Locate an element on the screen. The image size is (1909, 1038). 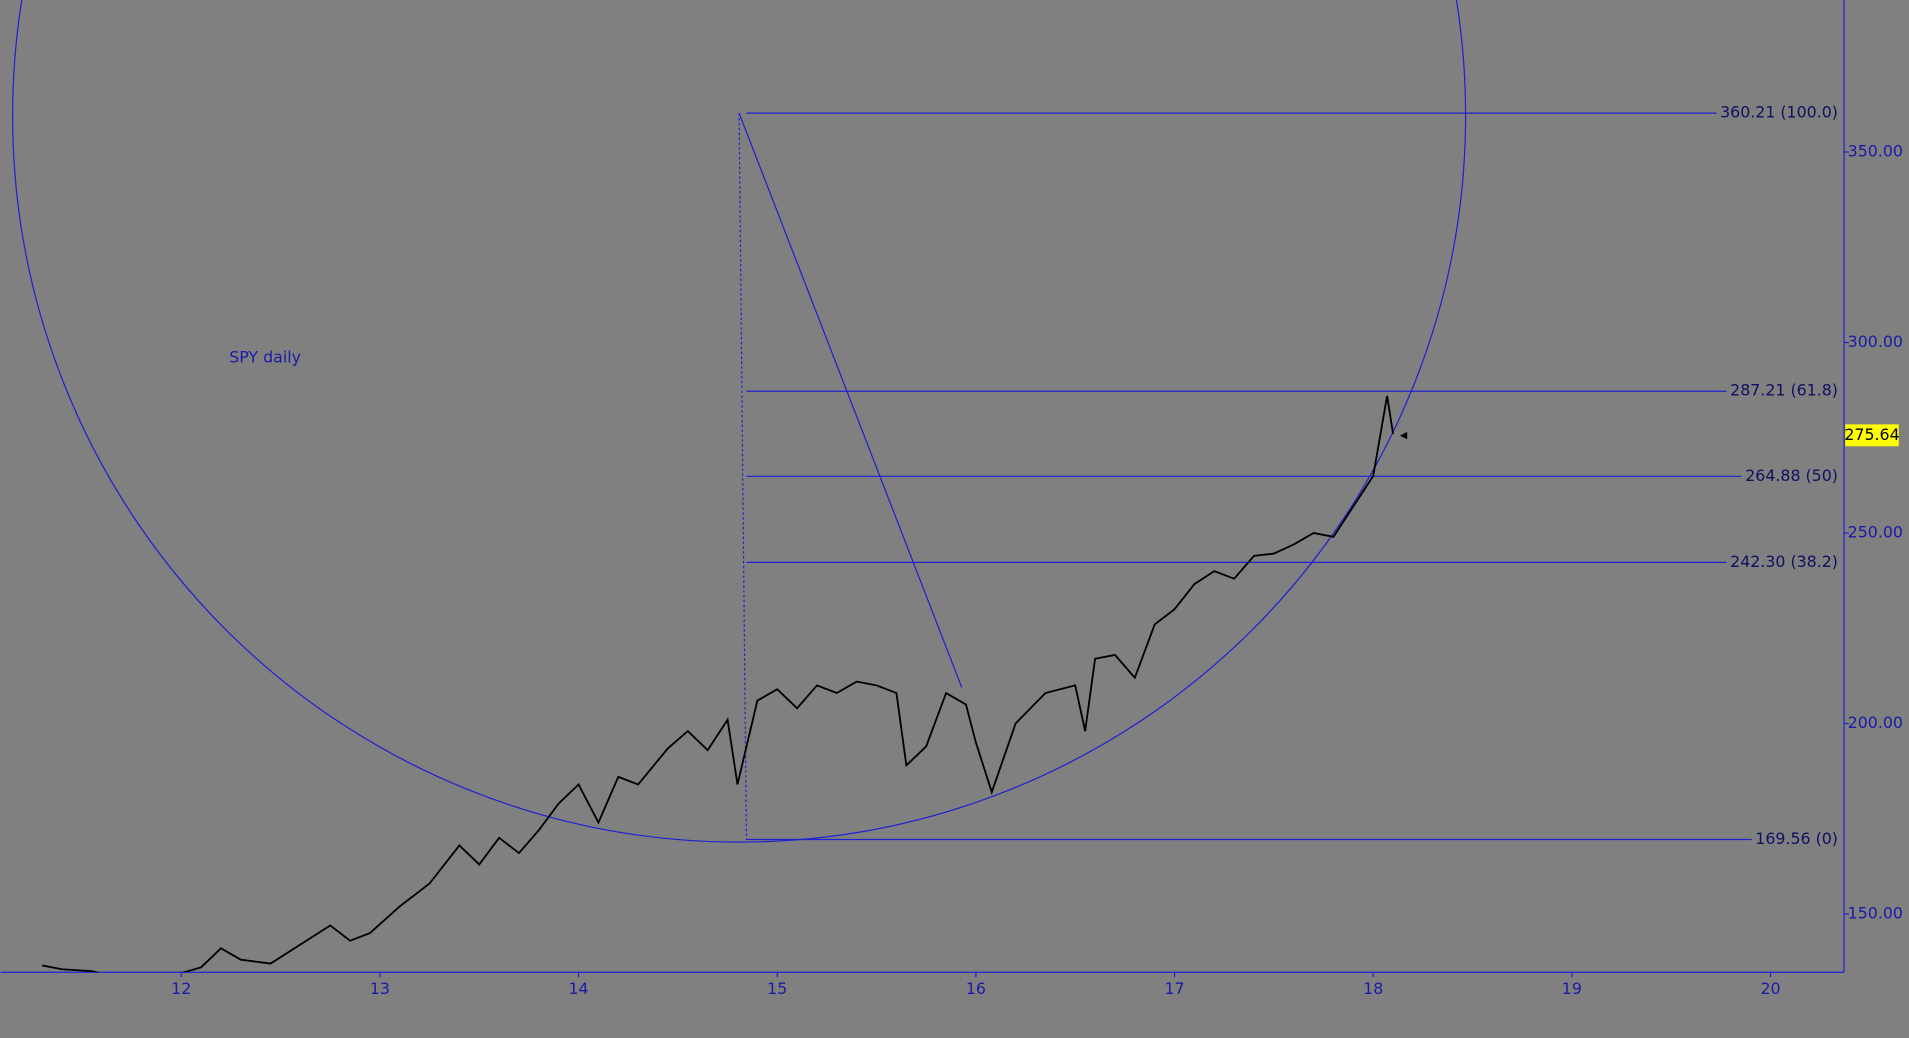
trend-line is located at coordinates (850, 400).